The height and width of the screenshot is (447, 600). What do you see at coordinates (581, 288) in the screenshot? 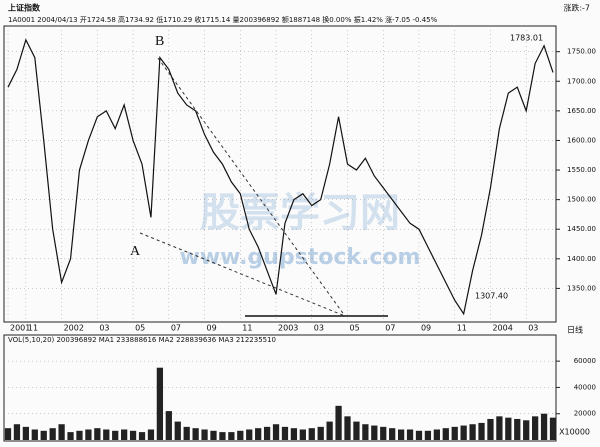
I see `y-tick-label: 1350.00` at bounding box center [581, 288].